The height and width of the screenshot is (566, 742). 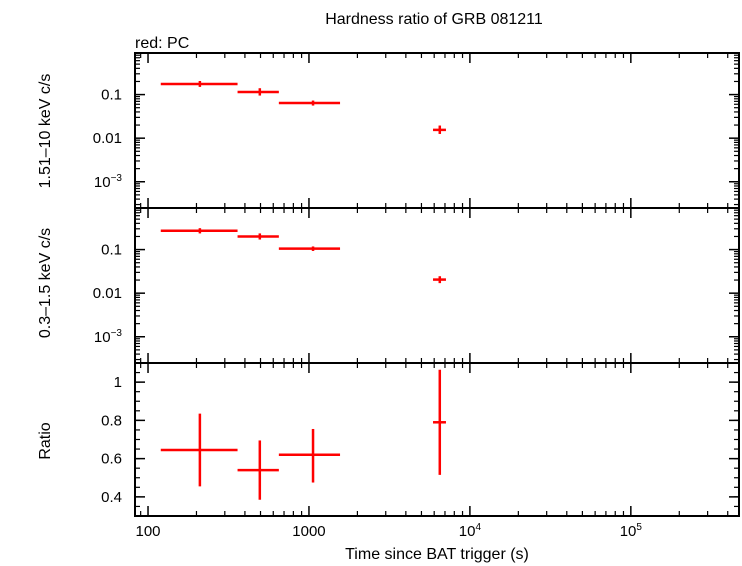 I want to click on panel-2-y-axis-label: 0.3–1.5 keV c/s, so click(x=45, y=283).